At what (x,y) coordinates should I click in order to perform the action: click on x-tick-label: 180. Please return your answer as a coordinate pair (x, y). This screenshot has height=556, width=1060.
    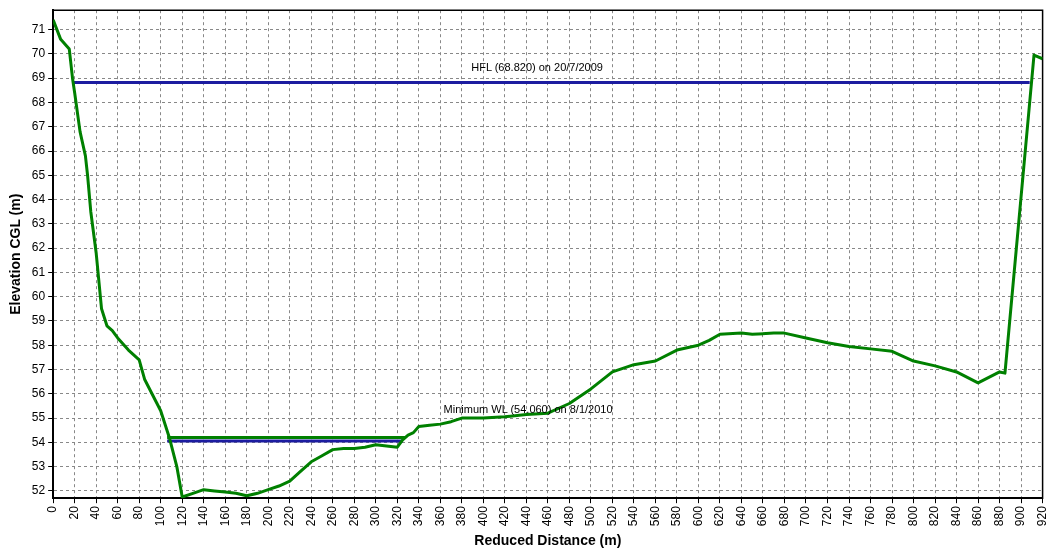
    Looking at the image, I should click on (246, 516).